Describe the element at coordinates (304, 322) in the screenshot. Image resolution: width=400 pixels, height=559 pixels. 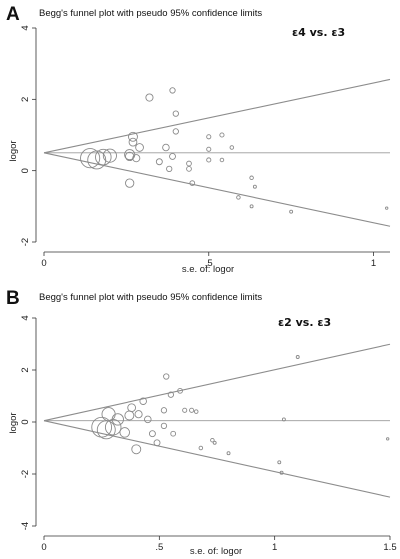
I see `comparison-label: ε2 vs. ε3` at that location.